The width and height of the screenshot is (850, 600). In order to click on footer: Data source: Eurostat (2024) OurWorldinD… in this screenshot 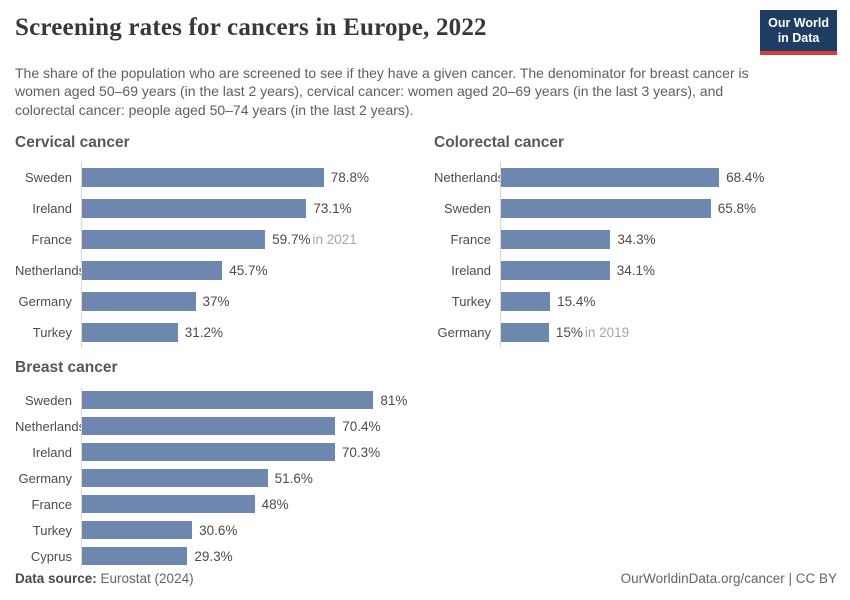, I will do `click(426, 578)`.